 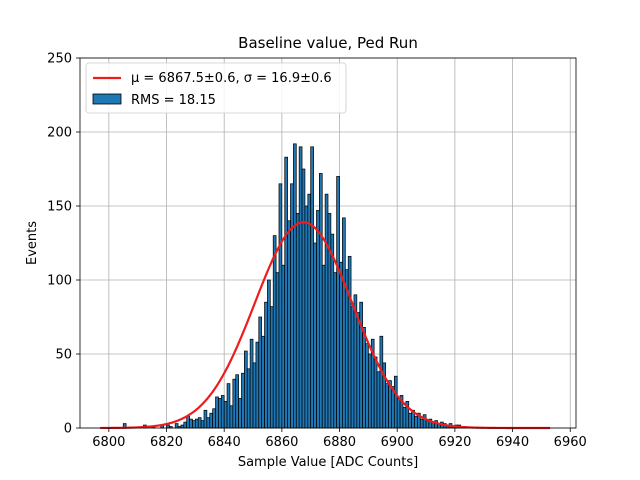 I want to click on x-tick-label: 6880, so click(x=339, y=442).